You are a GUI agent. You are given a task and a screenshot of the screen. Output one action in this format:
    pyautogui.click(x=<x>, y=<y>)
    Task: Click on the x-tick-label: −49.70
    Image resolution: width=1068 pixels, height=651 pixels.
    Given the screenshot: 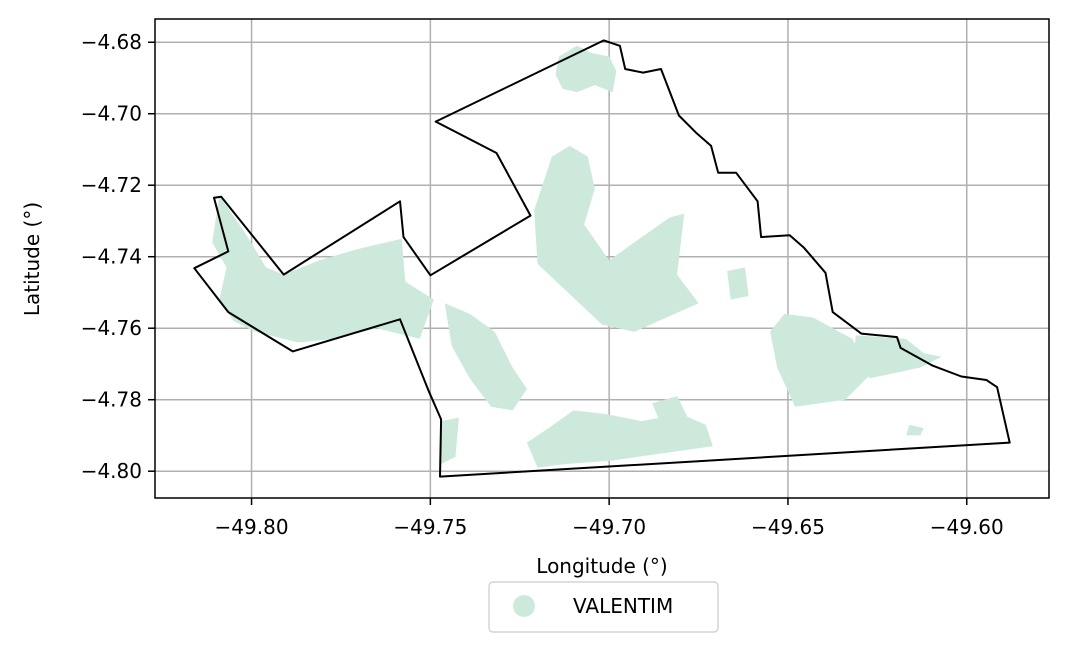 What is the action you would take?
    pyautogui.click(x=609, y=527)
    